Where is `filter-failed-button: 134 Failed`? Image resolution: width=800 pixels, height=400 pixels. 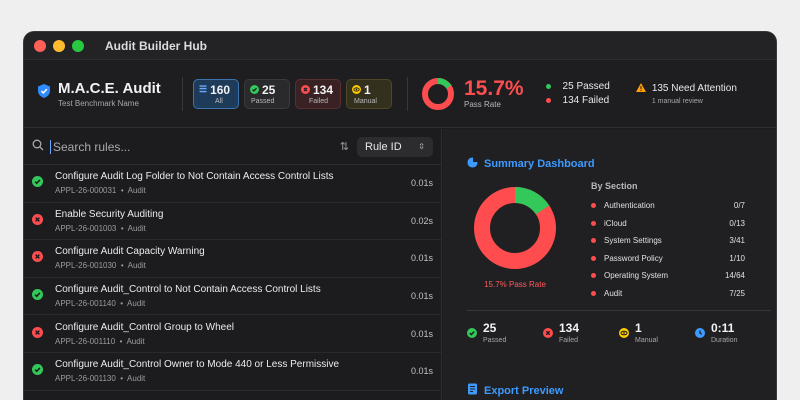 filter-failed-button: 134 Failed is located at coordinates (318, 93).